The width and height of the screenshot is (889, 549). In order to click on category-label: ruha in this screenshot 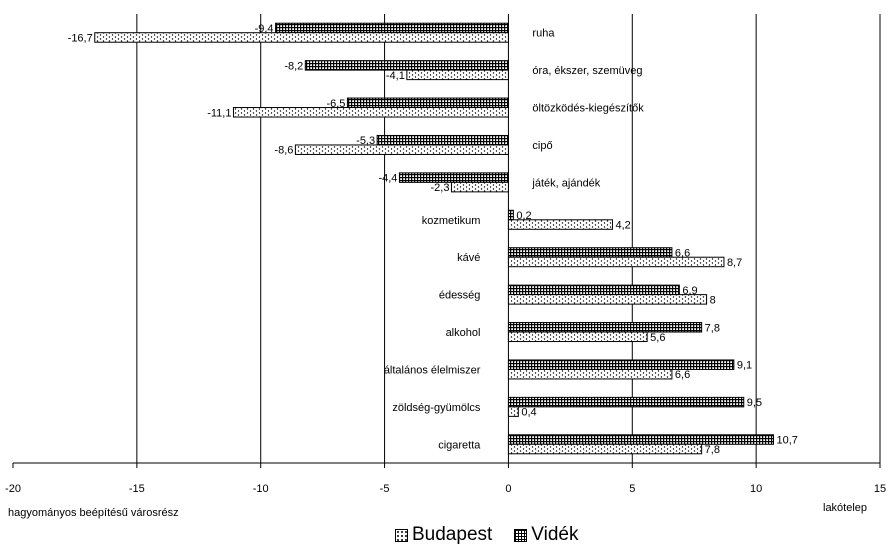, I will do `click(543, 34)`.